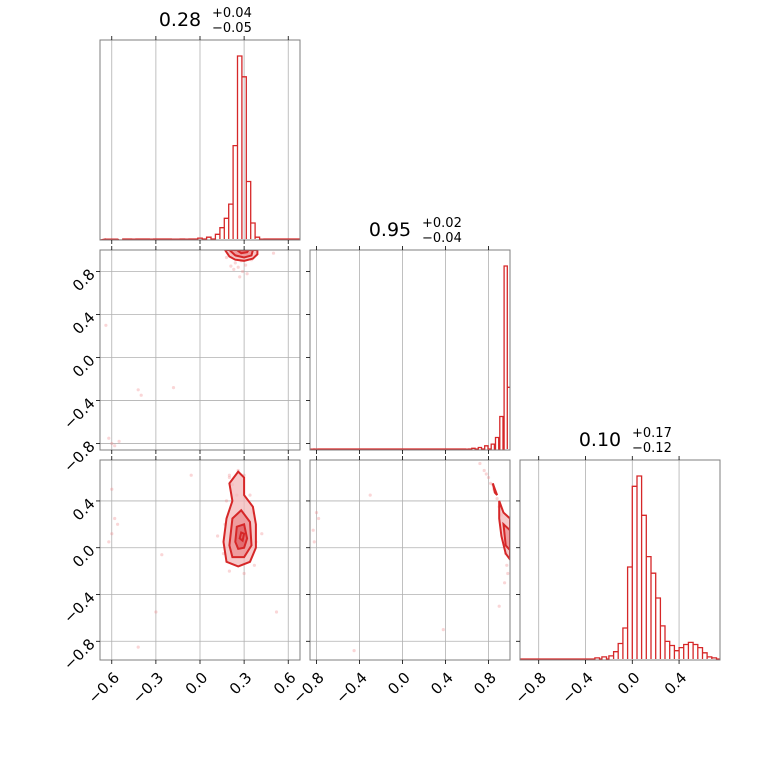 The width and height of the screenshot is (760, 760). What do you see at coordinates (600, 440) in the screenshot?
I see `marginal-title-value: 0.10` at bounding box center [600, 440].